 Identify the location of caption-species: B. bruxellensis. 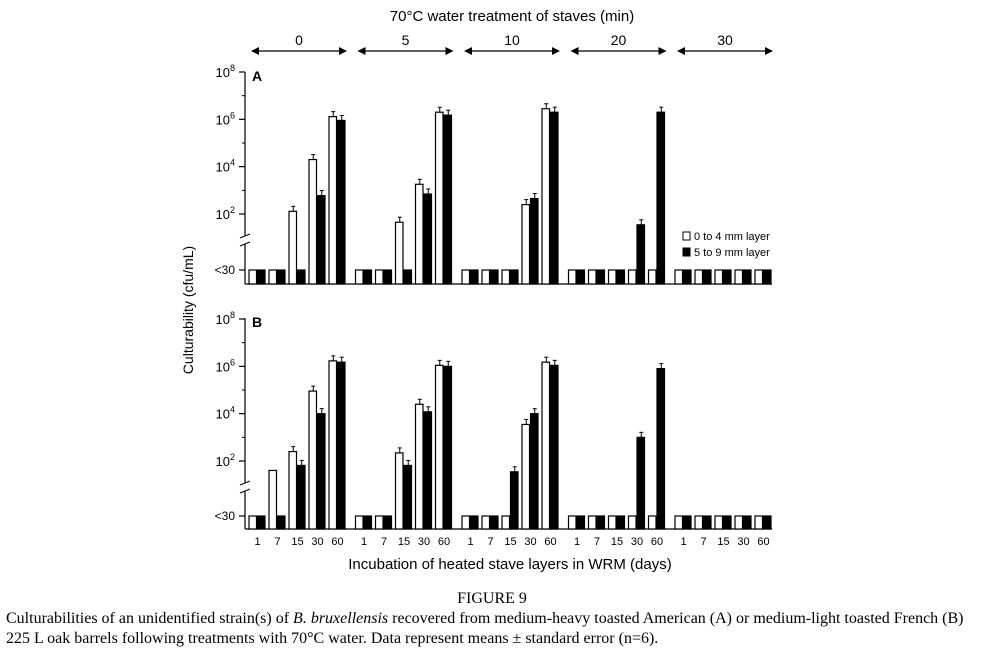
(341, 618).